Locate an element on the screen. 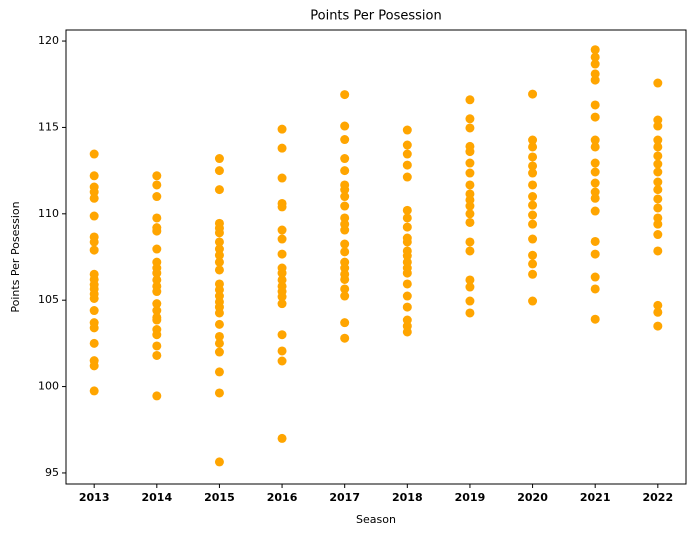  y-tick-label: 120 is located at coordinates (48, 40).